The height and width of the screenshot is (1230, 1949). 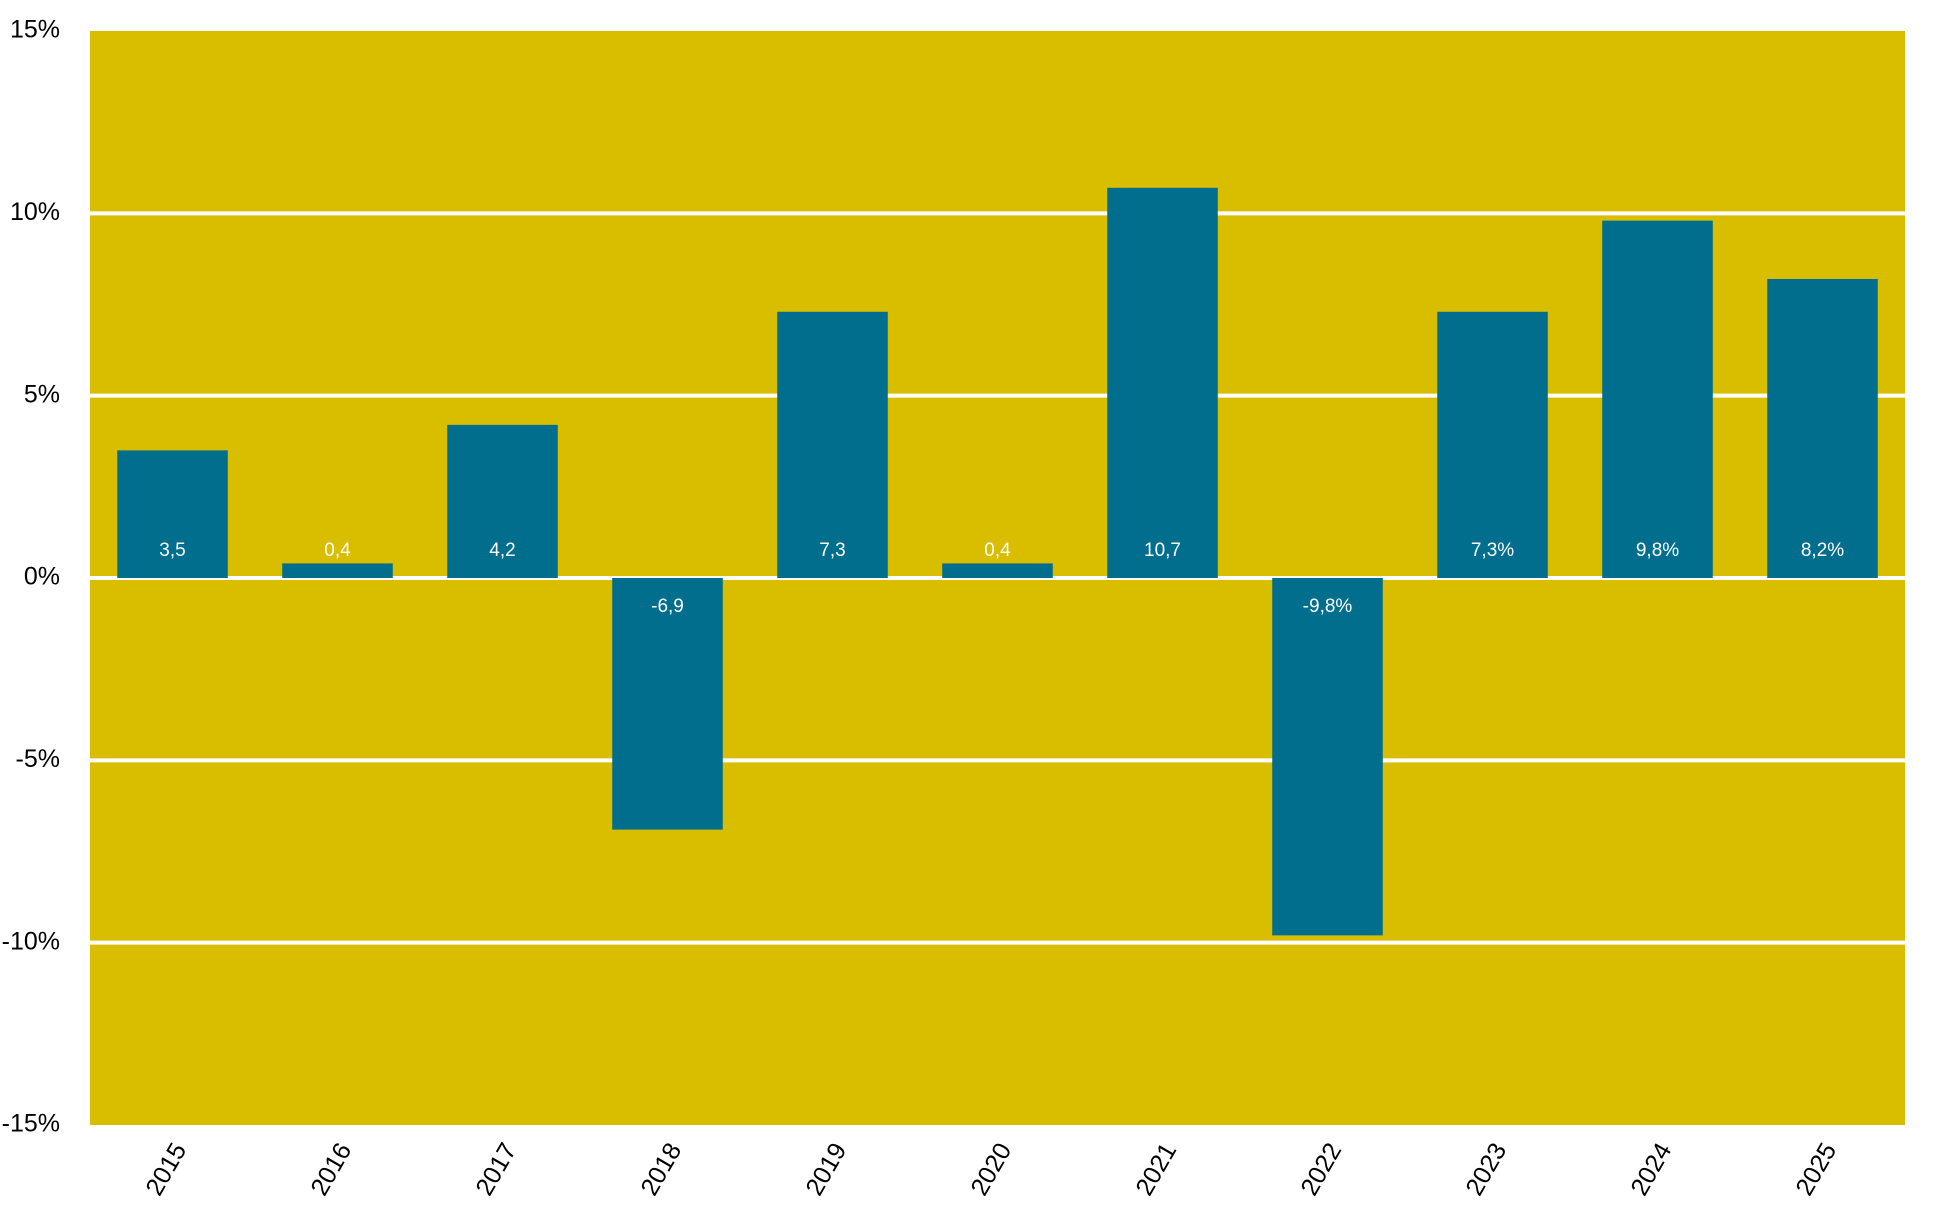 What do you see at coordinates (1486, 1169) in the screenshot?
I see `x-tick-label: 2023` at bounding box center [1486, 1169].